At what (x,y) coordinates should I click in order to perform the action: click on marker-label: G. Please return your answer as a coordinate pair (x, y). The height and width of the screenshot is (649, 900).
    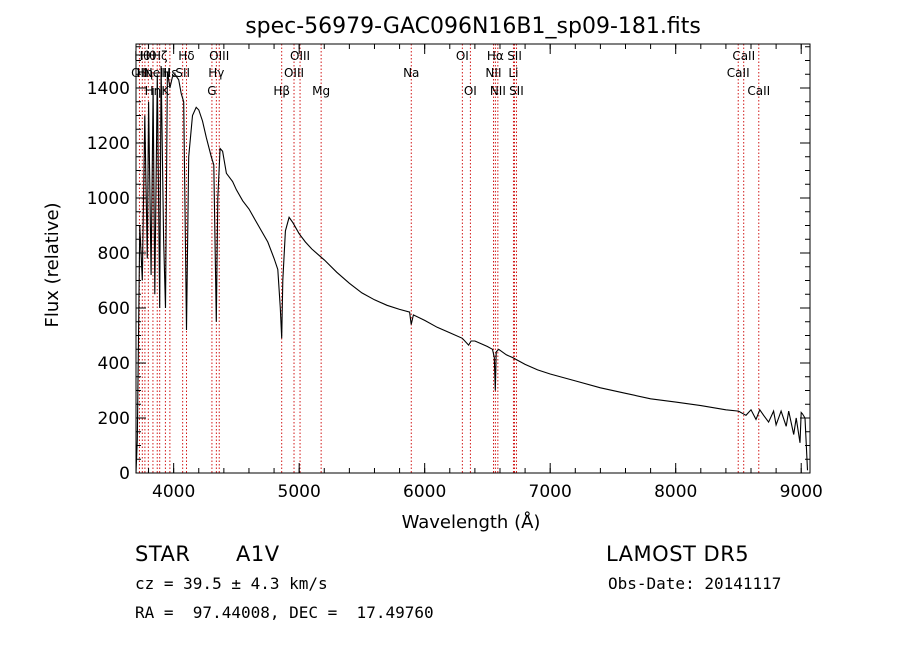
    Looking at the image, I should click on (211, 91).